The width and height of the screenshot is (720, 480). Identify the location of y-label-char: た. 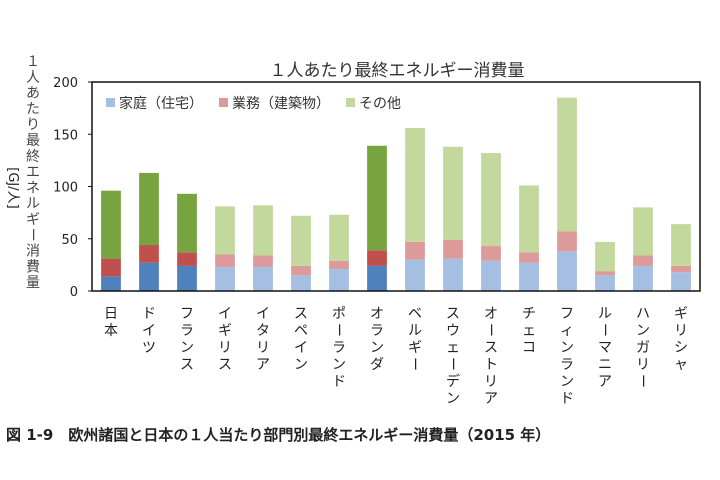
(33, 109).